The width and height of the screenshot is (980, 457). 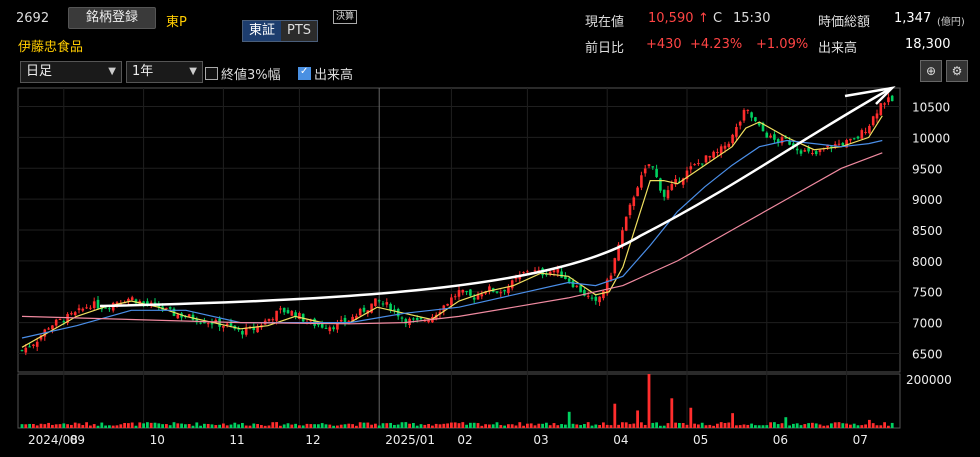 I want to click on price-arrow-icon: ↑, so click(x=703, y=18).